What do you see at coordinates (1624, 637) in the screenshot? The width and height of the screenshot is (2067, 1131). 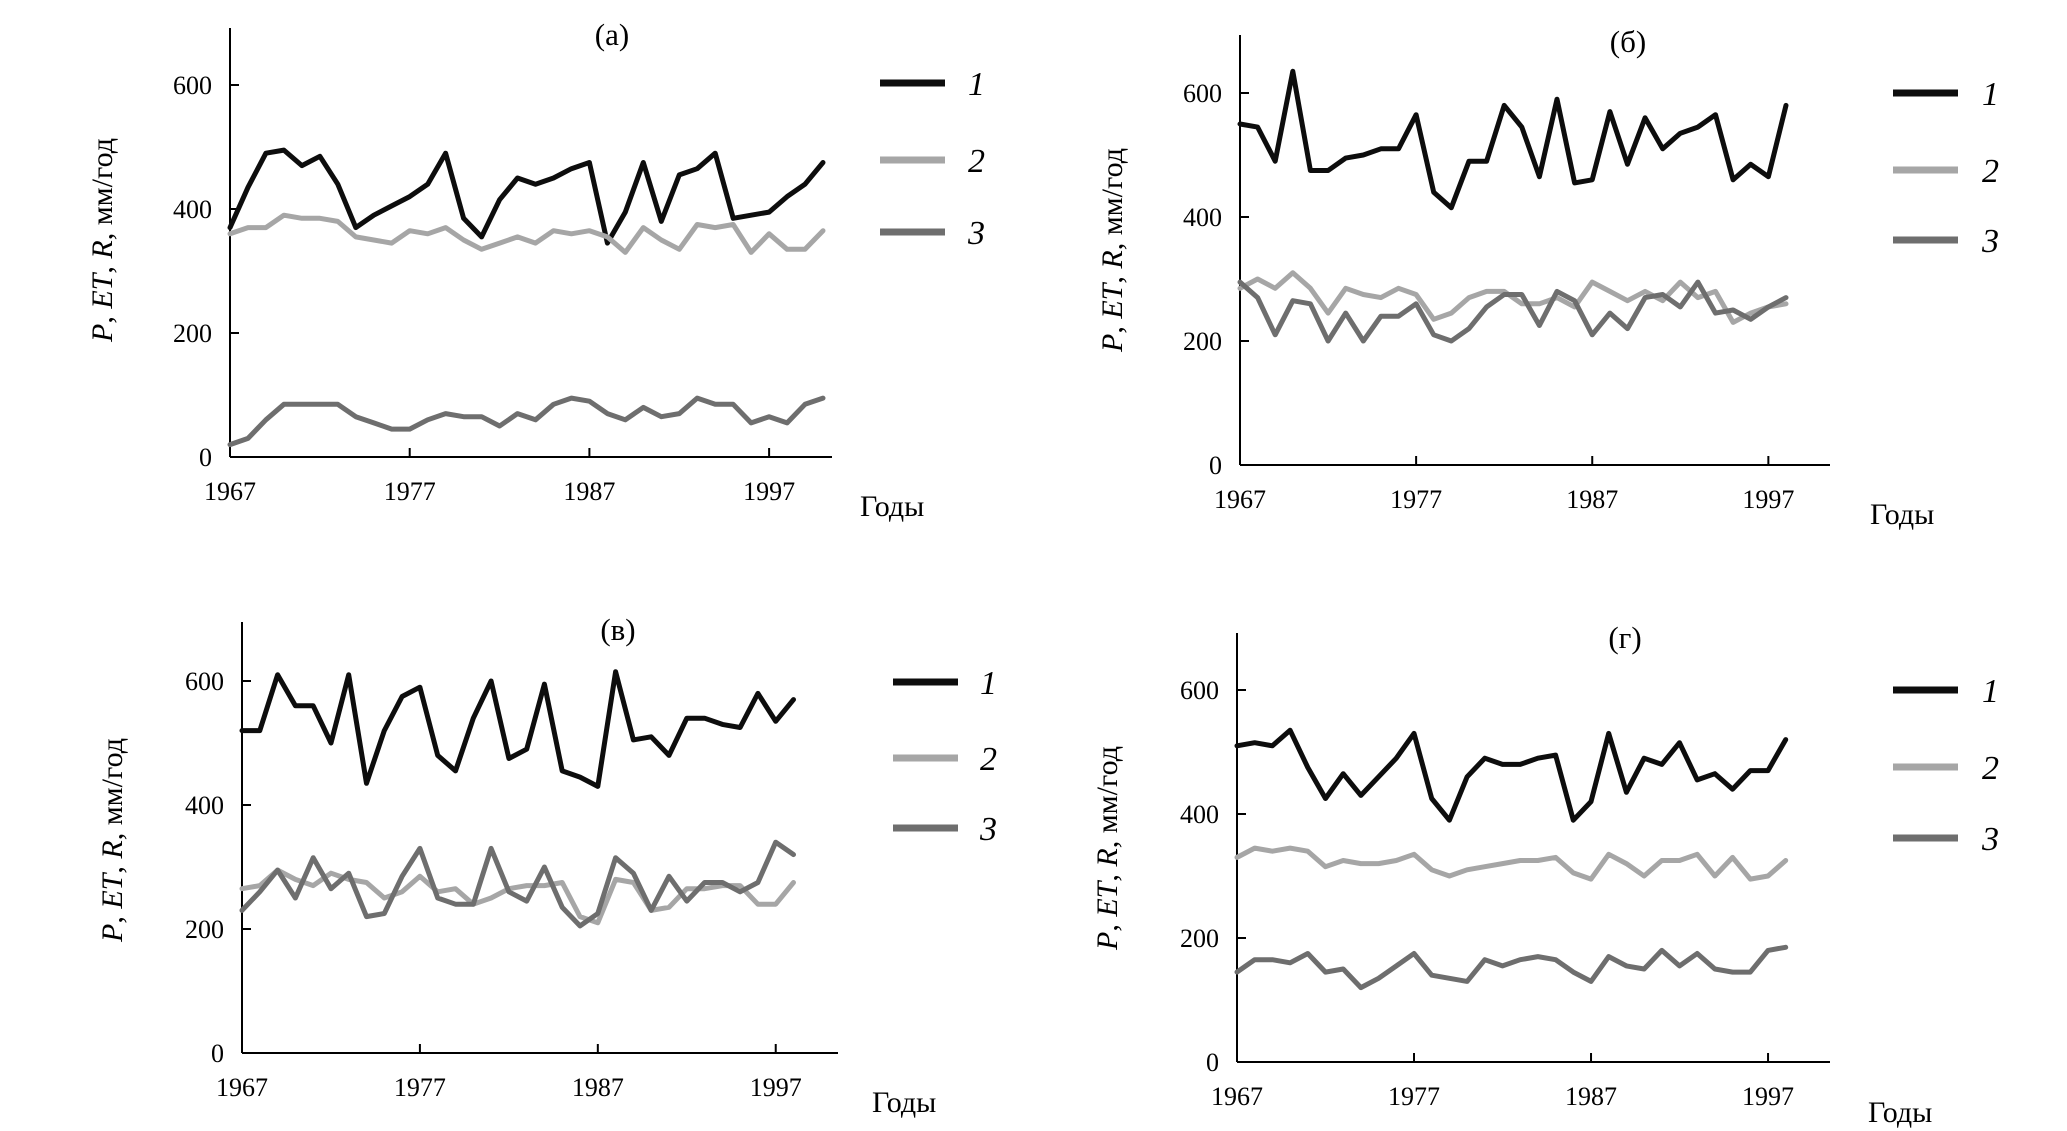 I see `panel-title: (г)` at bounding box center [1624, 637].